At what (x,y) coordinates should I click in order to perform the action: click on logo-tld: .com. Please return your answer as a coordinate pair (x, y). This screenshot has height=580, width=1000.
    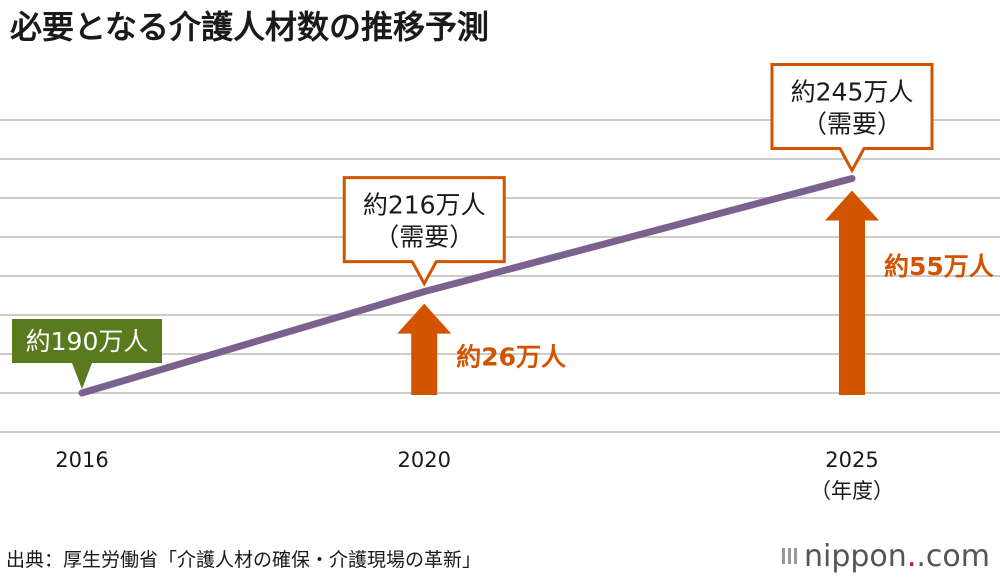
    Looking at the image, I should click on (953, 556).